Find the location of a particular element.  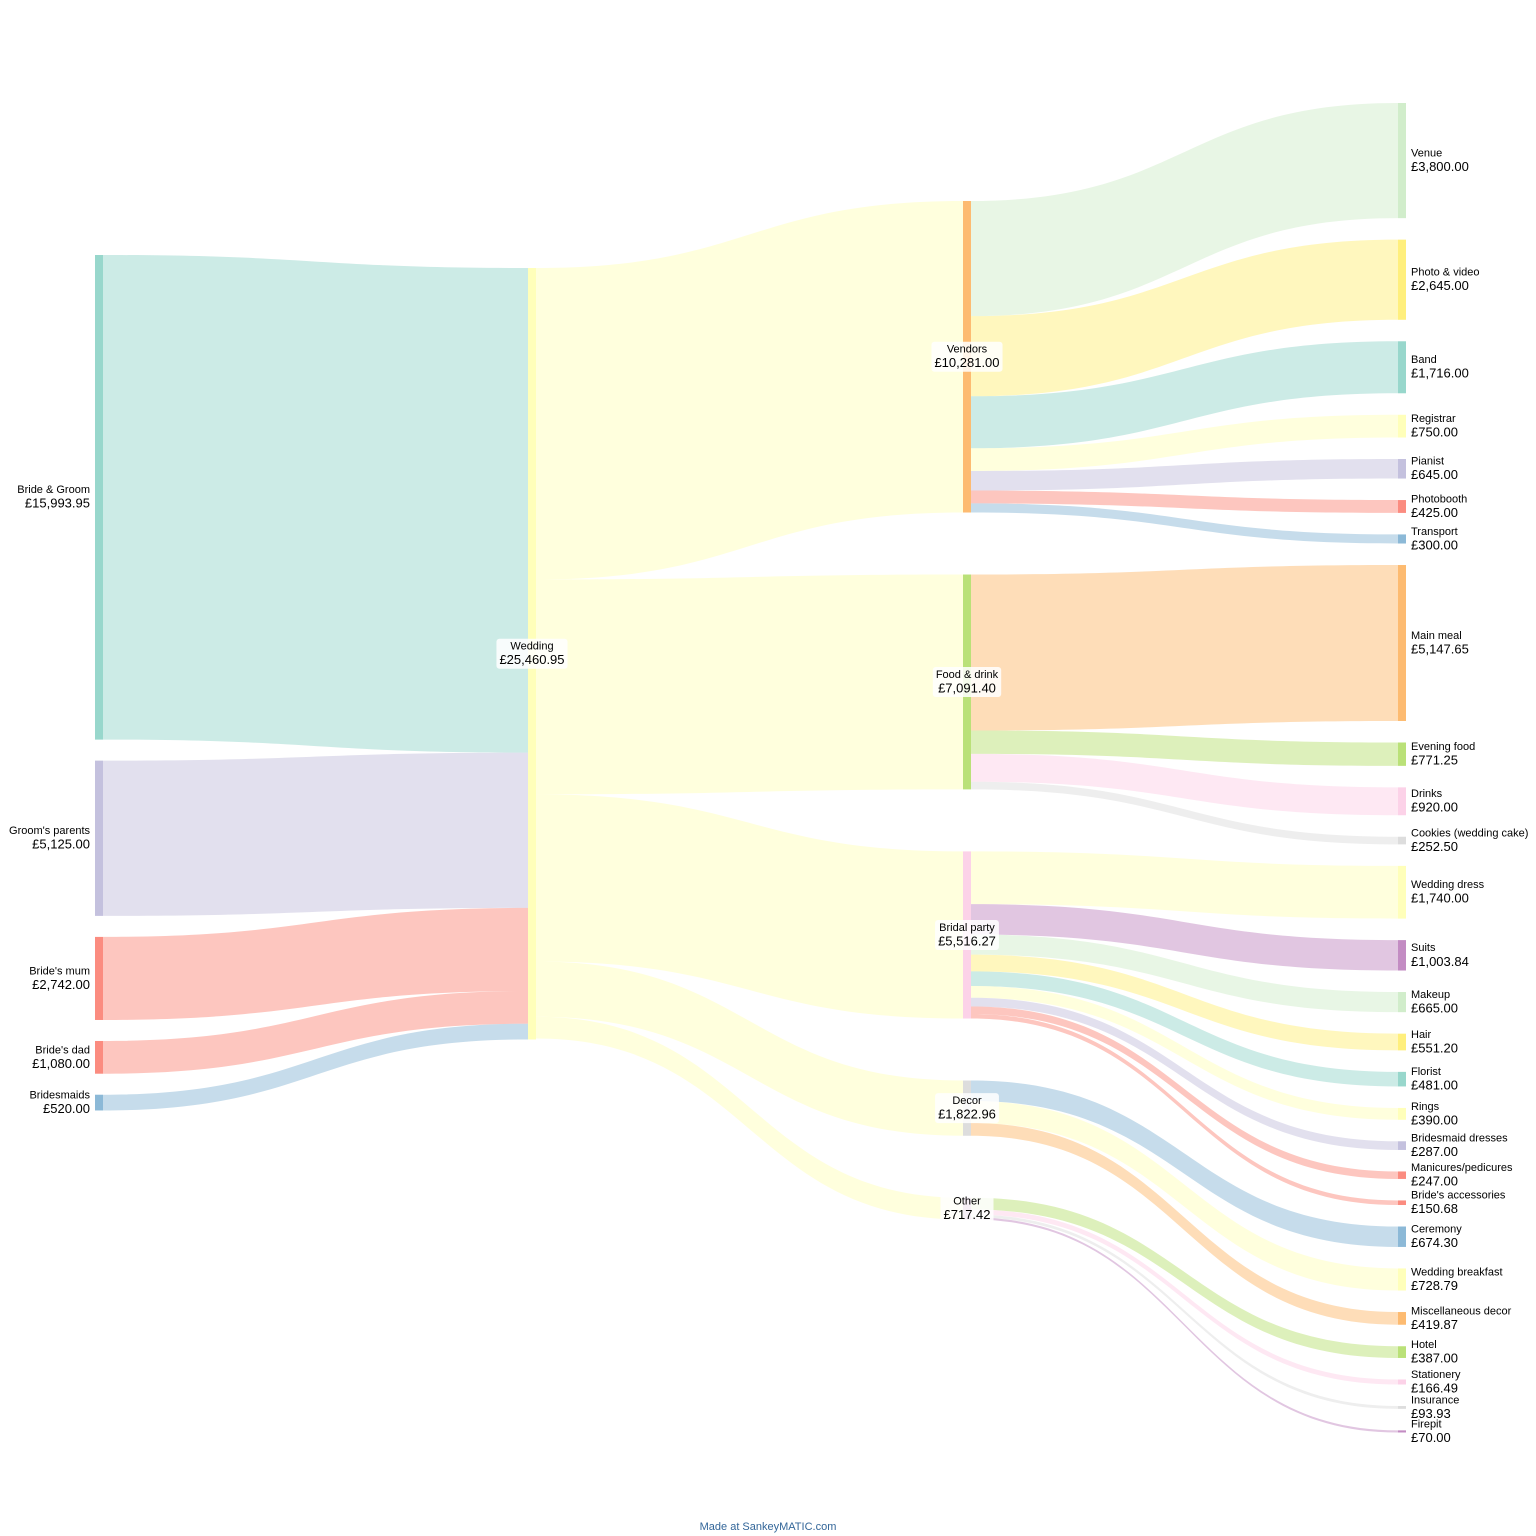

node-label: Cookies (wedding cake)£252.50 is located at coordinates (1469, 840).